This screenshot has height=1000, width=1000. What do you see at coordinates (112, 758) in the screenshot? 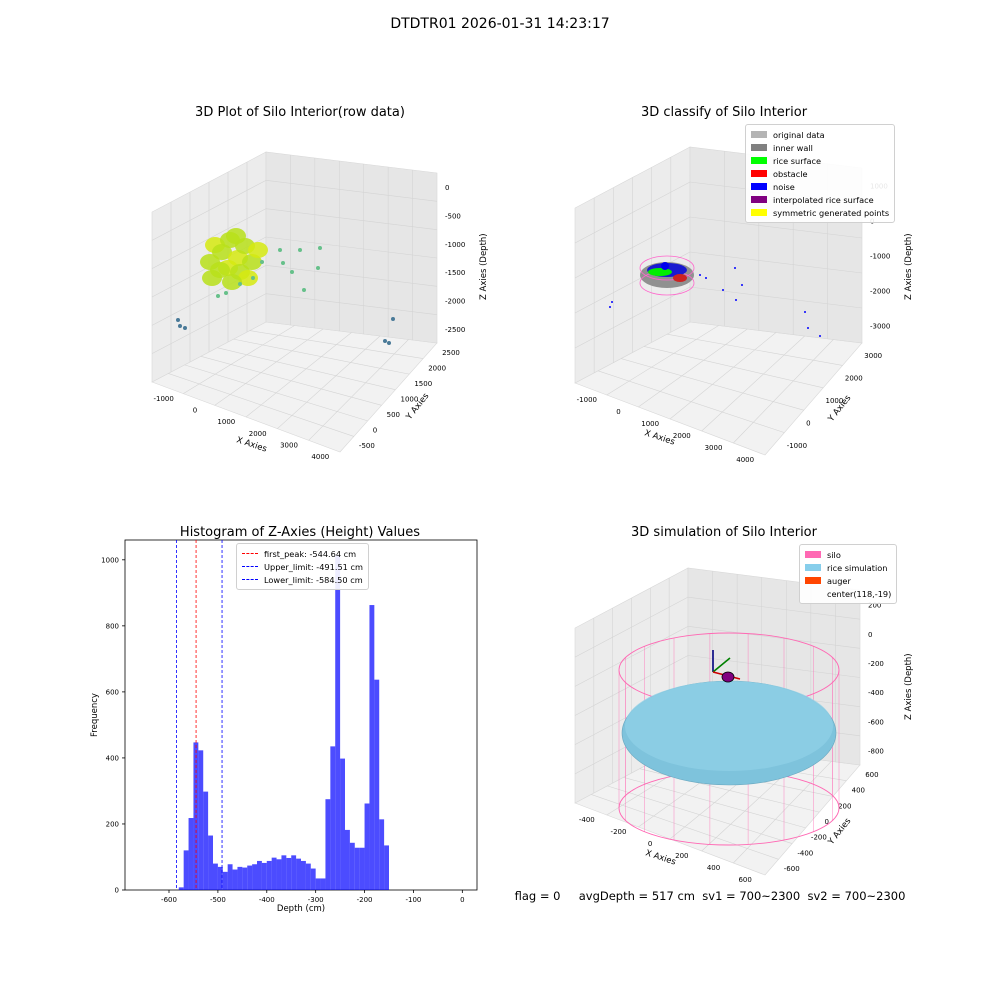
I see `histogram-y-tick-label: 400` at bounding box center [112, 758].